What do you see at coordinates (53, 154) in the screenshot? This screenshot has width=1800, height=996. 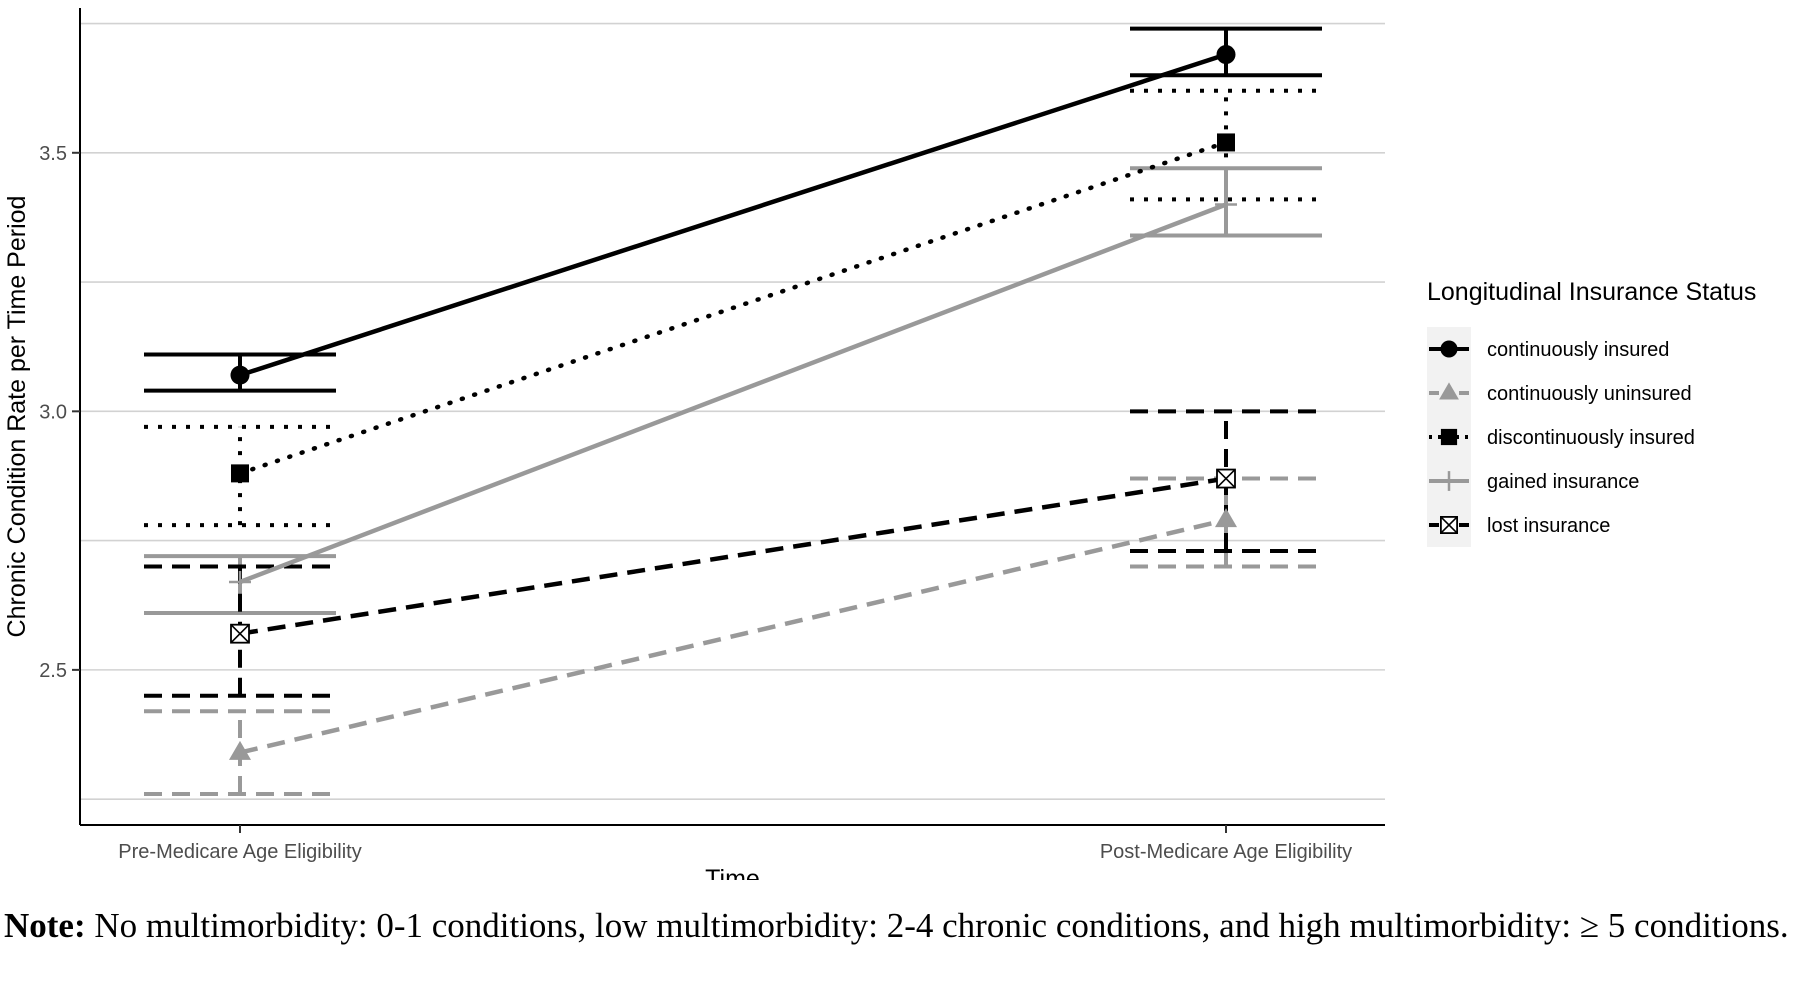 I see `y-tick-label: 3.5` at bounding box center [53, 154].